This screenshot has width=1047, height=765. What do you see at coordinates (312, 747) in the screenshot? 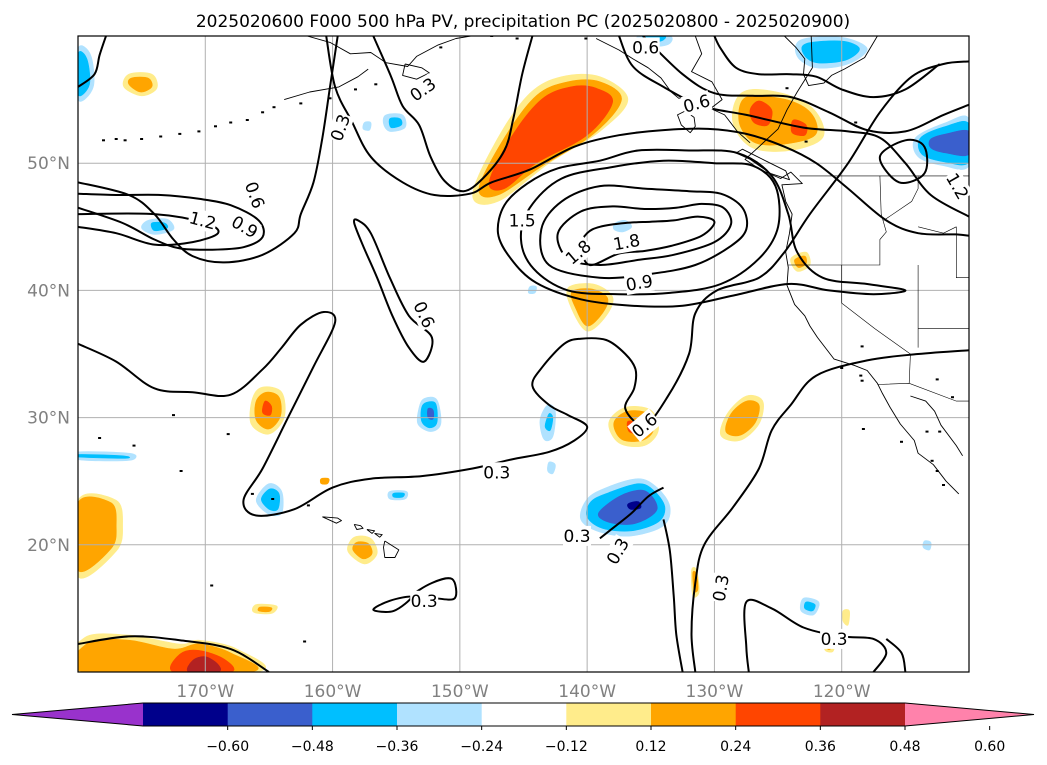
I see `colorbar-tick-label: −0.48` at bounding box center [312, 747].